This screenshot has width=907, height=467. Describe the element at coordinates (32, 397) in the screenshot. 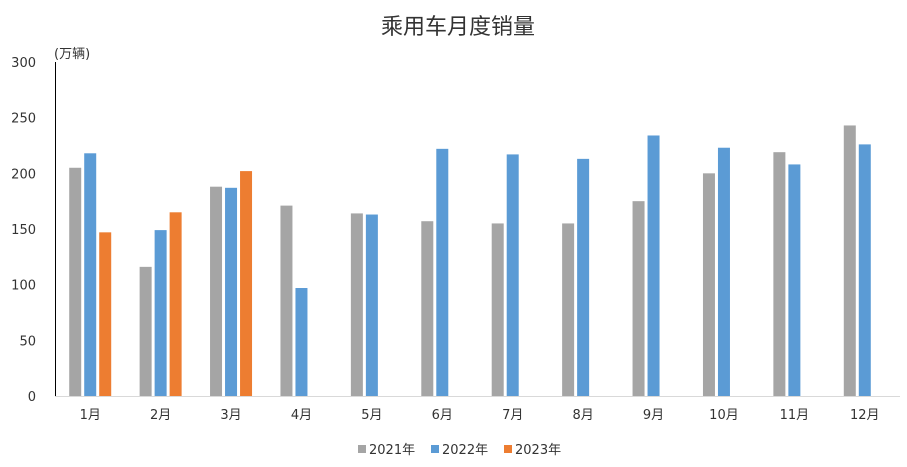

I see `y-tick-label: 0` at that location.